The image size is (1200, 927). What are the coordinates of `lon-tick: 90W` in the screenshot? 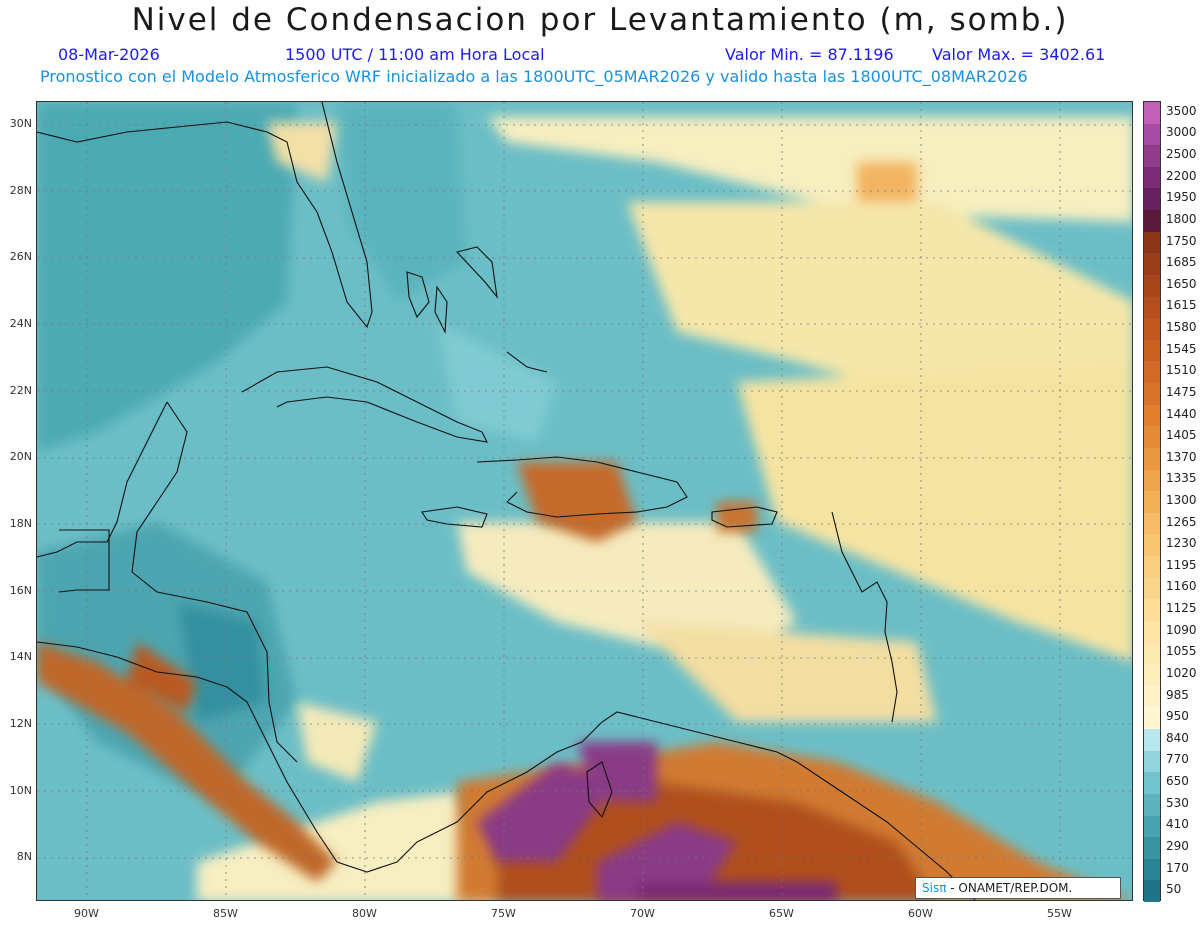 It's located at (86, 913).